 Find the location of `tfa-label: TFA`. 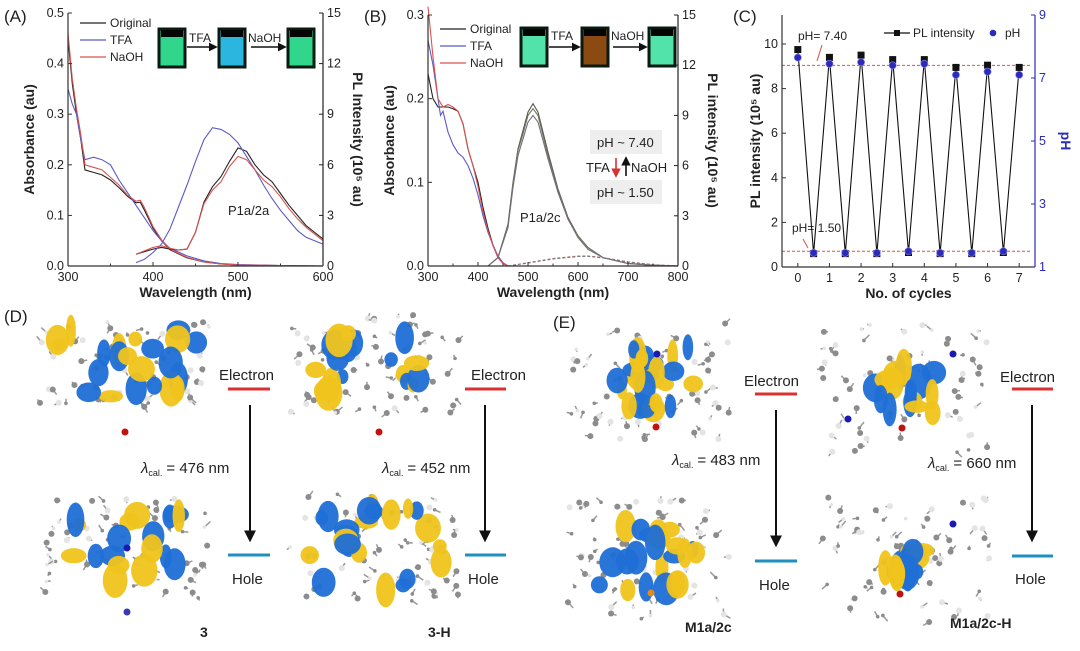

tfa-label: TFA is located at coordinates (598, 167).